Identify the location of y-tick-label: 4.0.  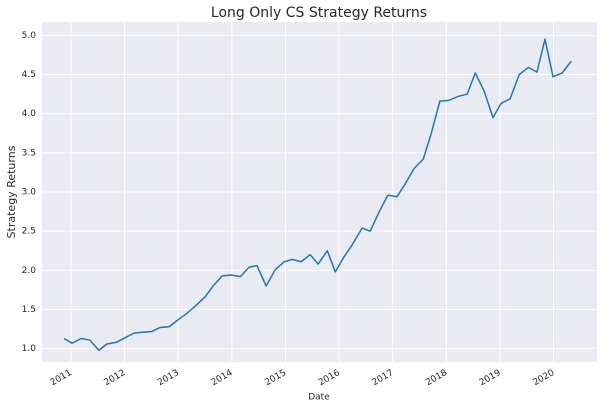
(29, 114).